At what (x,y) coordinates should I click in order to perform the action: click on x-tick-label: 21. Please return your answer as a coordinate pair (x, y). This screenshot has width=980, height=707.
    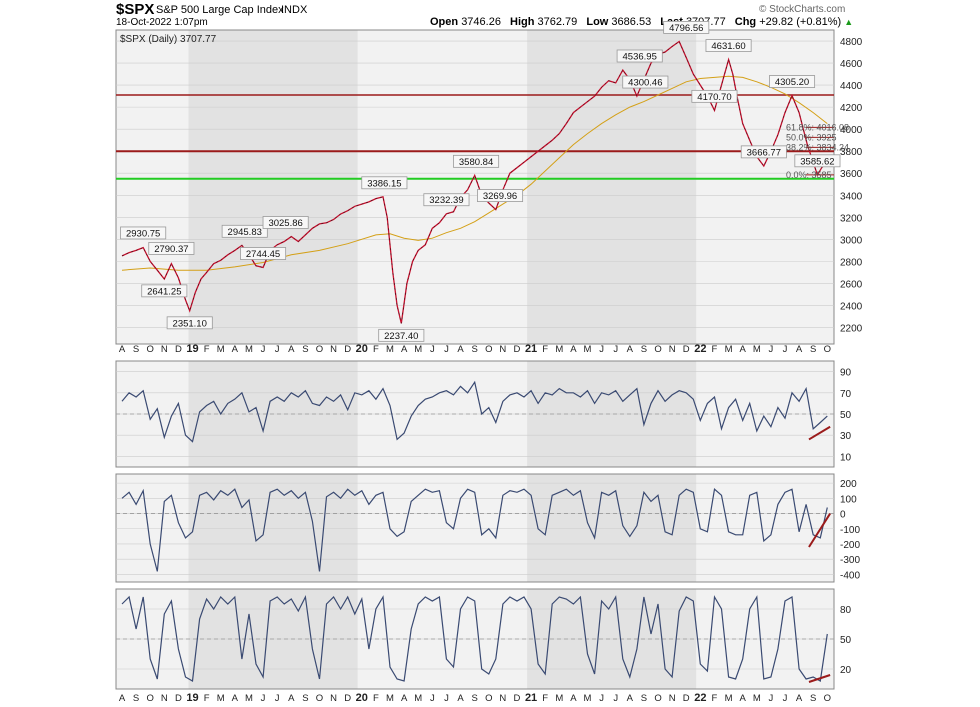
    Looking at the image, I should click on (531, 698).